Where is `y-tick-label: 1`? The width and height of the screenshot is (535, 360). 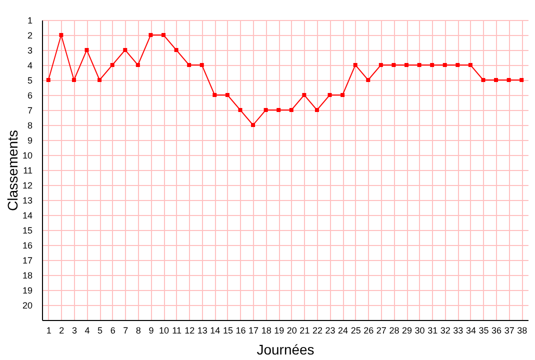 y-tick-label: 1 is located at coordinates (29, 21).